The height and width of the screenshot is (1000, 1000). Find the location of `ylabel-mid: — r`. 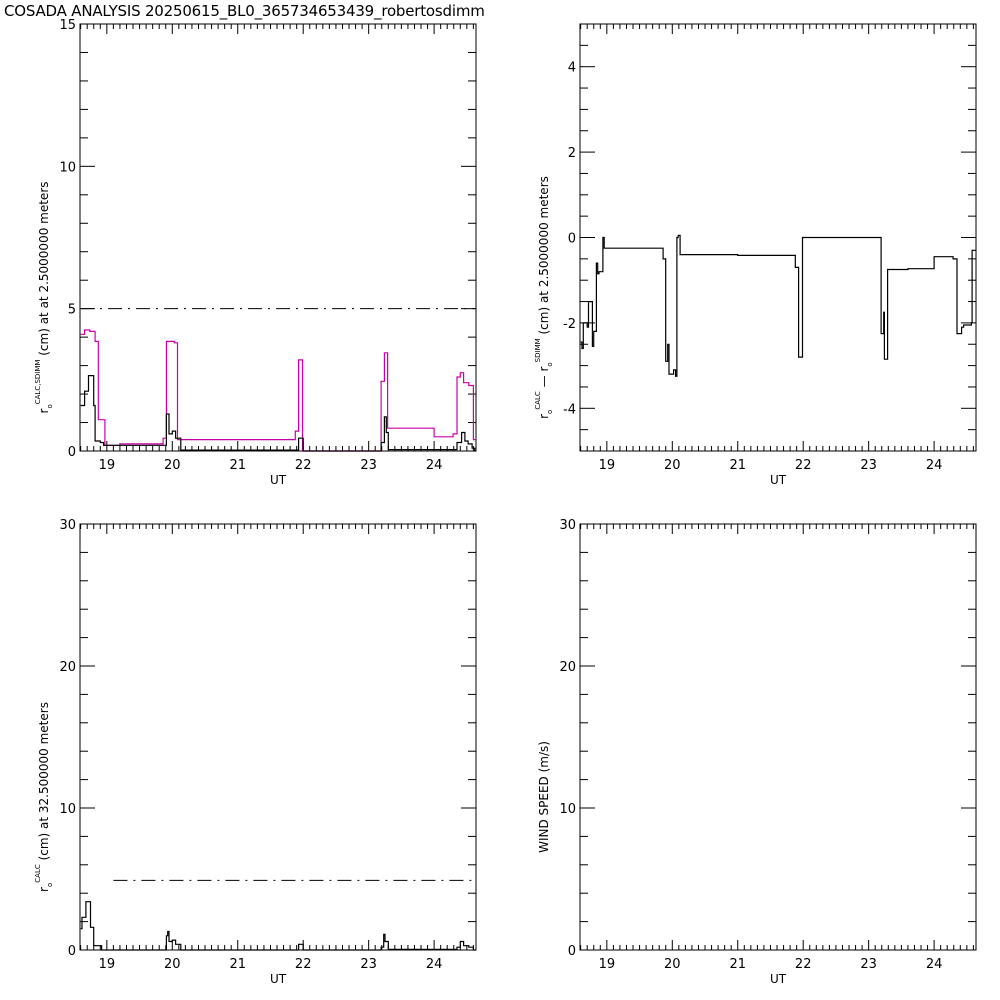

ylabel-mid: — r is located at coordinates (544, 379).